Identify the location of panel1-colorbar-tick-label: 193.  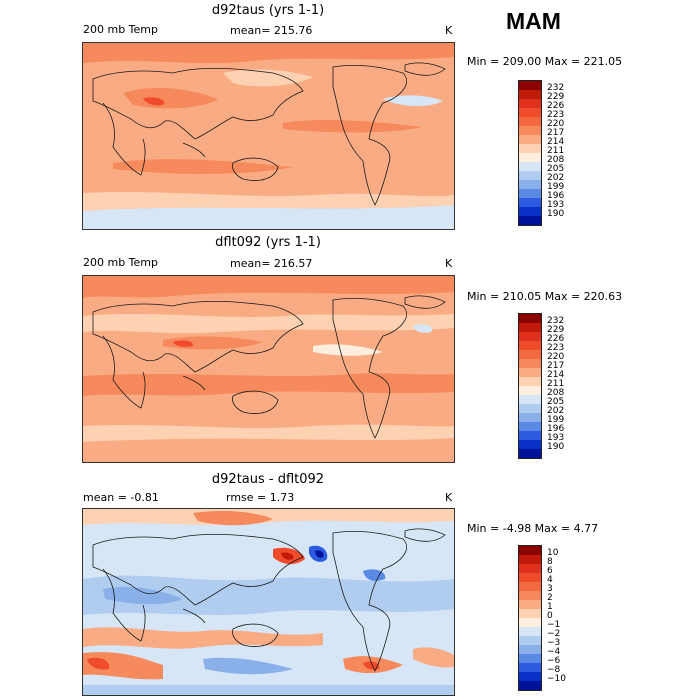
(556, 205).